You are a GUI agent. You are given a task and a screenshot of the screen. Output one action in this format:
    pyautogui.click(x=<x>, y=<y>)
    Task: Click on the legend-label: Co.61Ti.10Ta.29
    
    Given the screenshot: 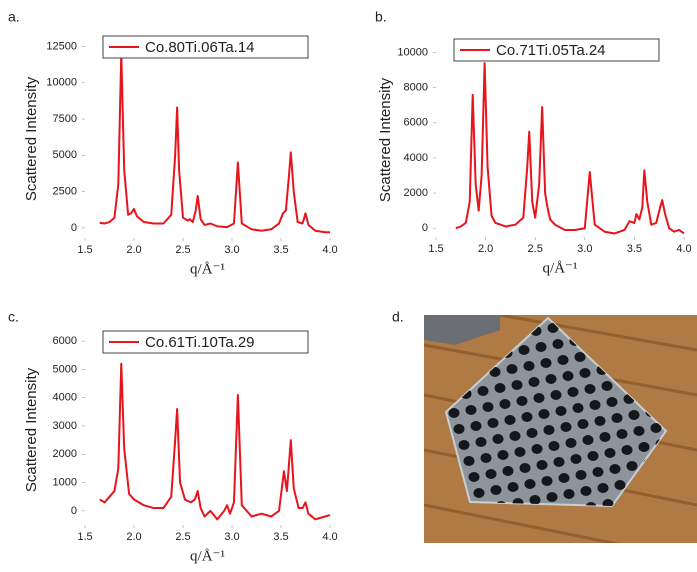 What is the action you would take?
    pyautogui.click(x=200, y=342)
    